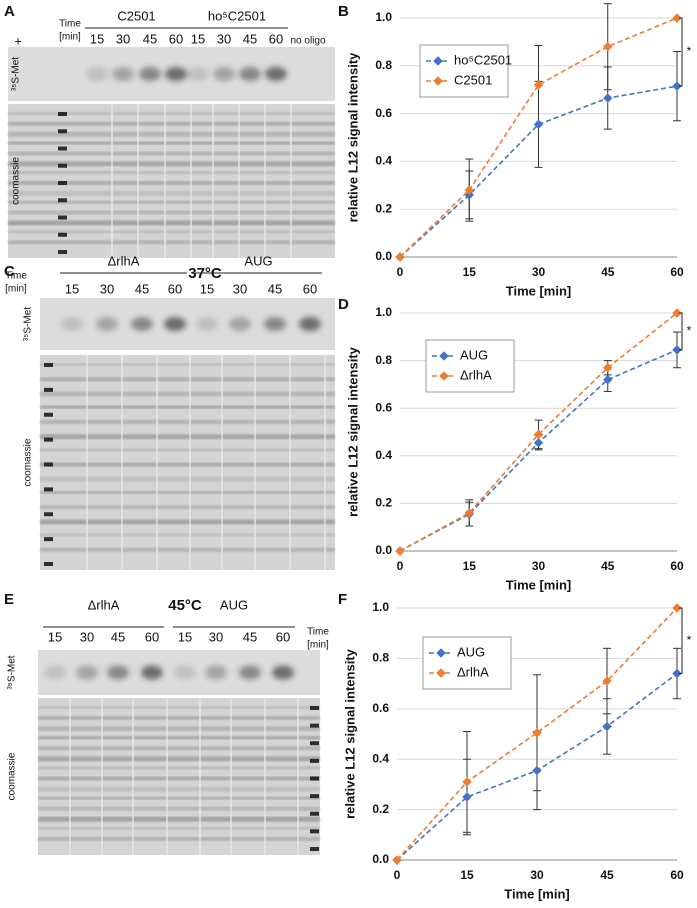 This screenshot has height=908, width=697. I want to click on row-label: coomassie, so click(12, 776).